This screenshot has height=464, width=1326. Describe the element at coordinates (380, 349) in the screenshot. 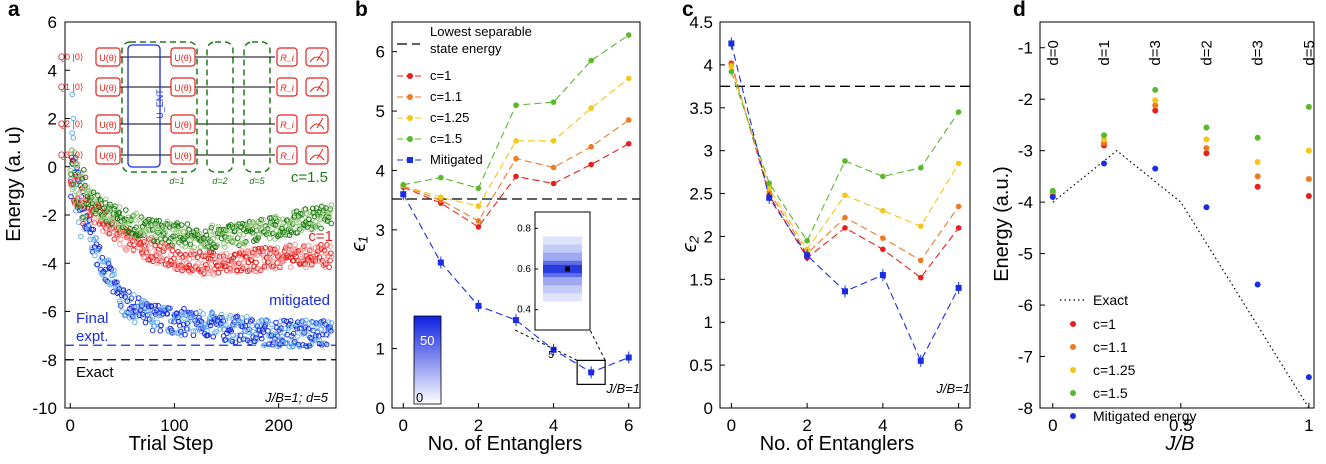

I see `y-tick-label: 1` at that location.